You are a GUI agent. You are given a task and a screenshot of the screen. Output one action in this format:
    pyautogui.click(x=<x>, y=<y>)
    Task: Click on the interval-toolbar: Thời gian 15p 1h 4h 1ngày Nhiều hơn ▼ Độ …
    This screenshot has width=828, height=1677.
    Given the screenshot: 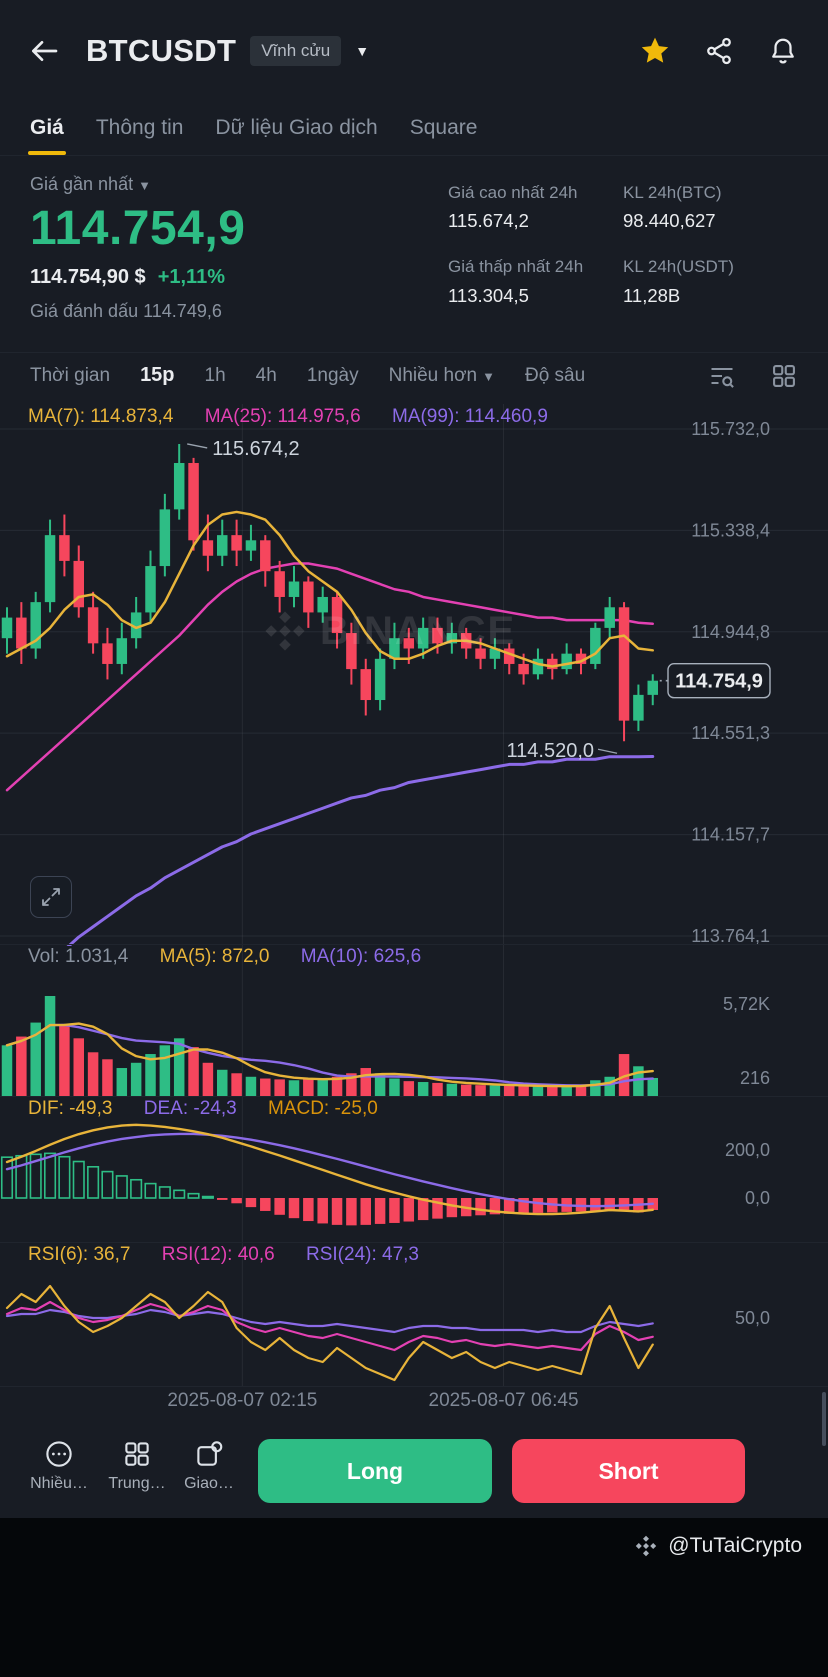 What is the action you would take?
    pyautogui.click(x=414, y=375)
    